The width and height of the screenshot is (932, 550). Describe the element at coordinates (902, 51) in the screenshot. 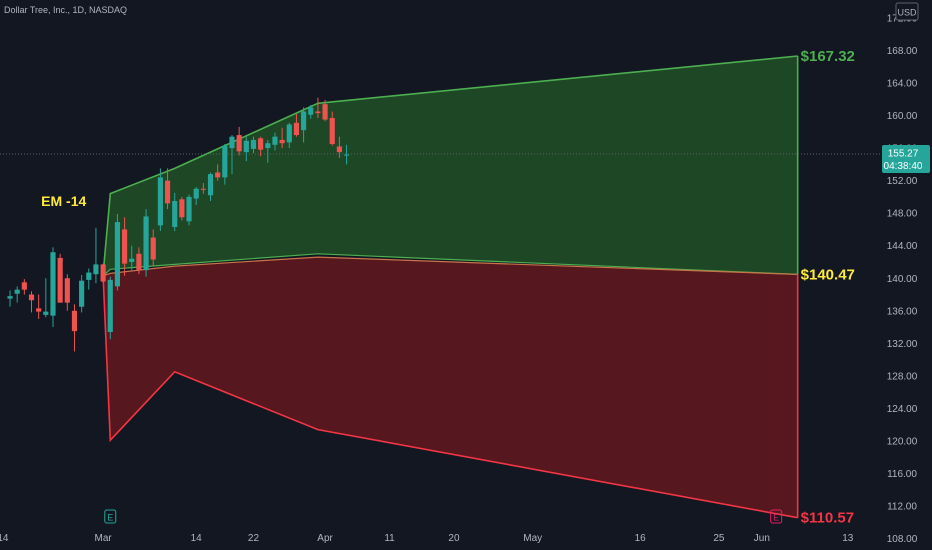

I see `price-tick-label: 168.00` at that location.